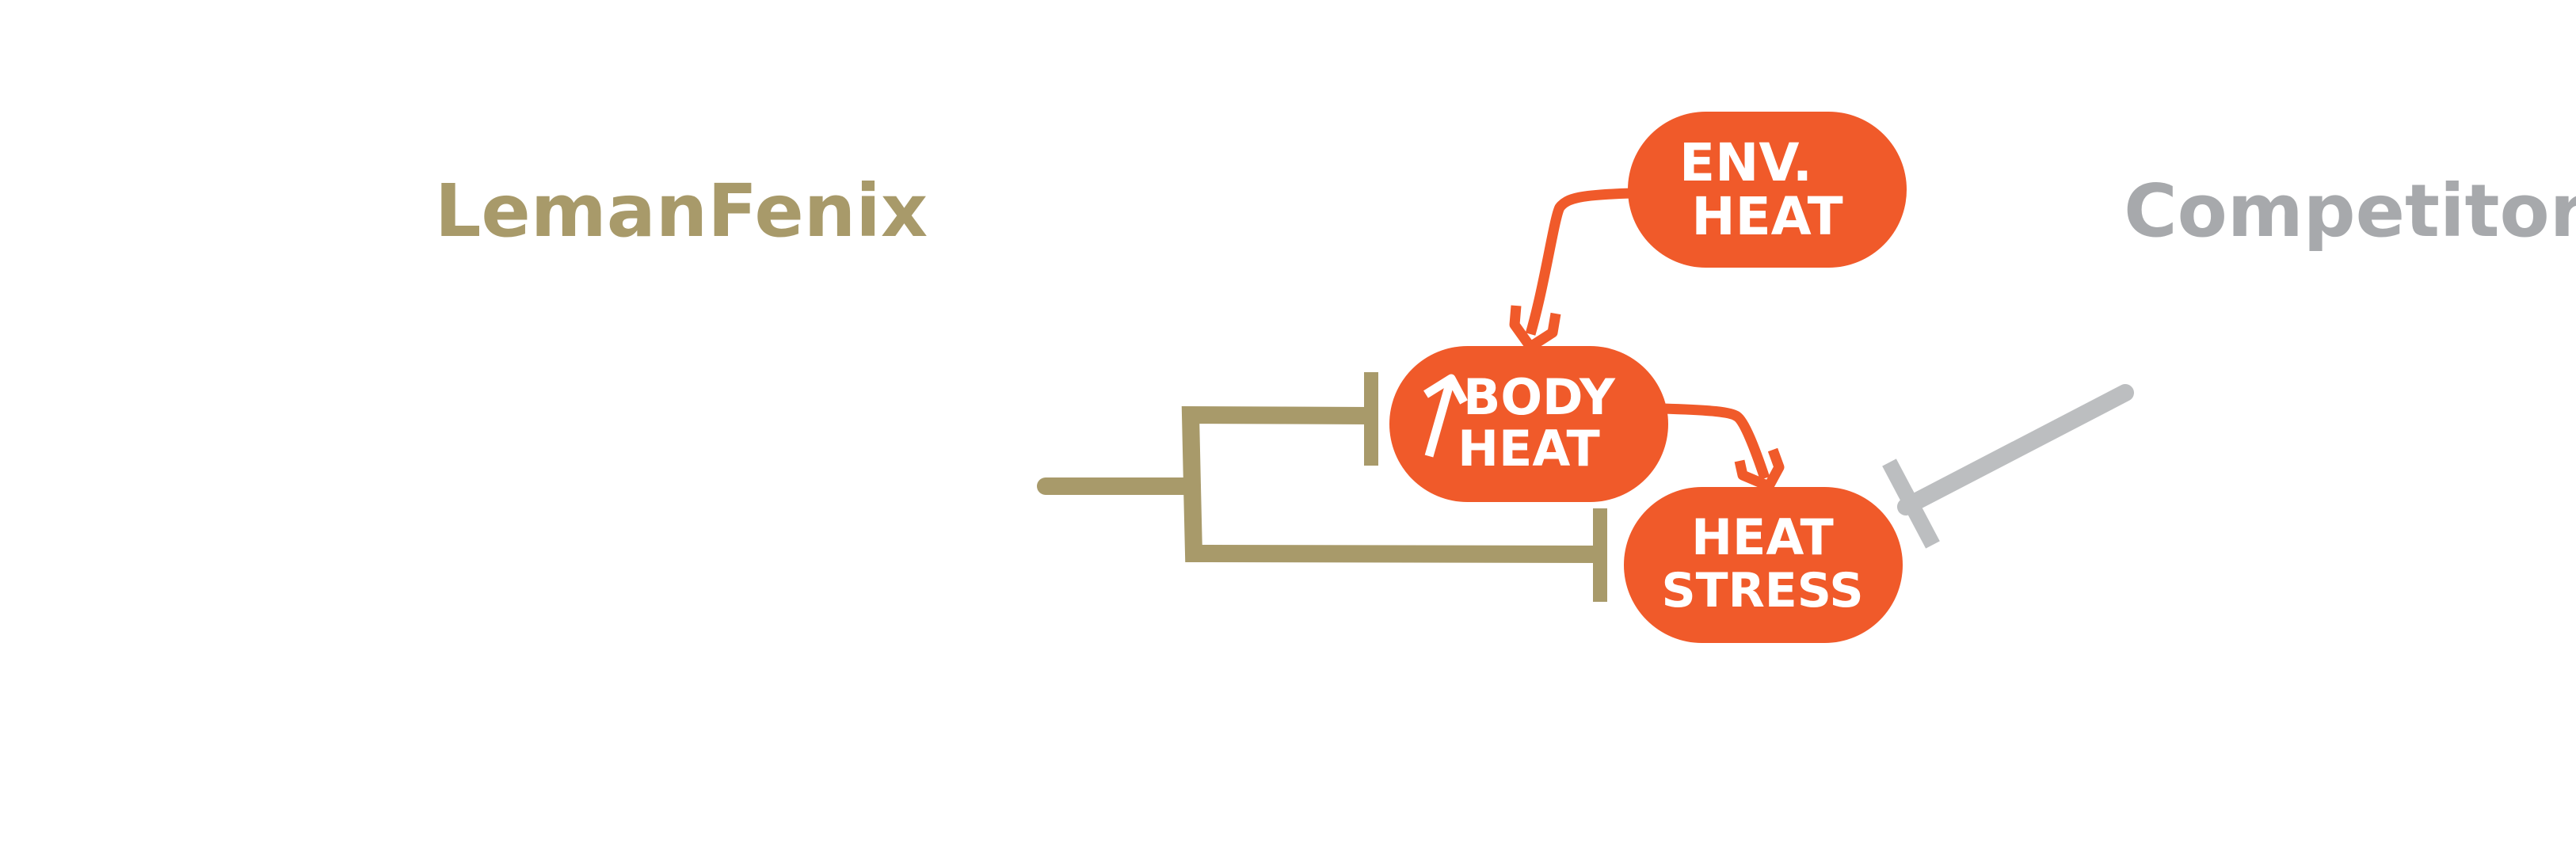 The width and height of the screenshot is (2576, 856). What do you see at coordinates (1540, 397) in the screenshot?
I see `body-heat-line1: BODY` at bounding box center [1540, 397].